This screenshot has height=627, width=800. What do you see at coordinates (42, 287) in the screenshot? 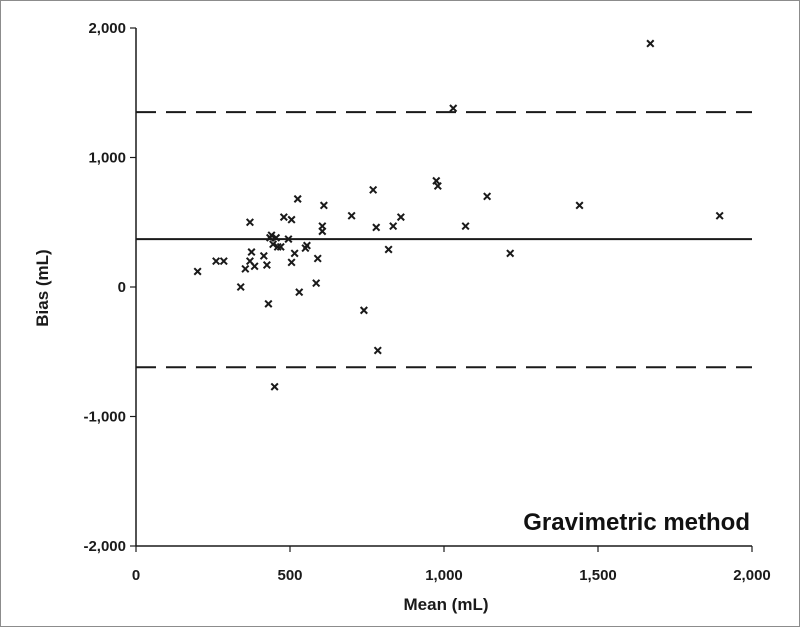
I see `y-axis-title: Bias (mL)` at bounding box center [42, 287].